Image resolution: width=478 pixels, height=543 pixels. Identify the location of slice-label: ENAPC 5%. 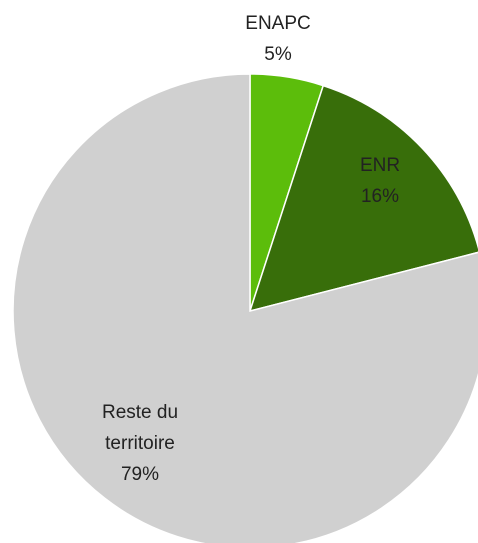
(278, 39).